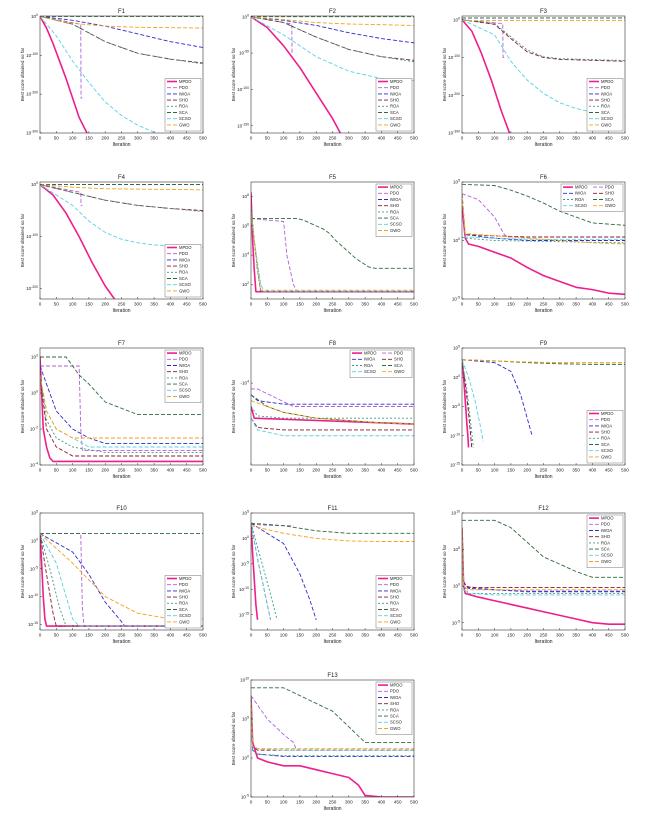  I want to click on y-tick-label: 1010, so click(455, 513).